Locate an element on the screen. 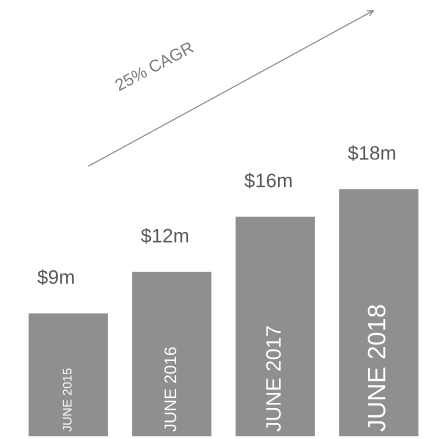 This screenshot has height=439, width=434. x-tick-label: JUNE 2016 is located at coordinates (170, 389).